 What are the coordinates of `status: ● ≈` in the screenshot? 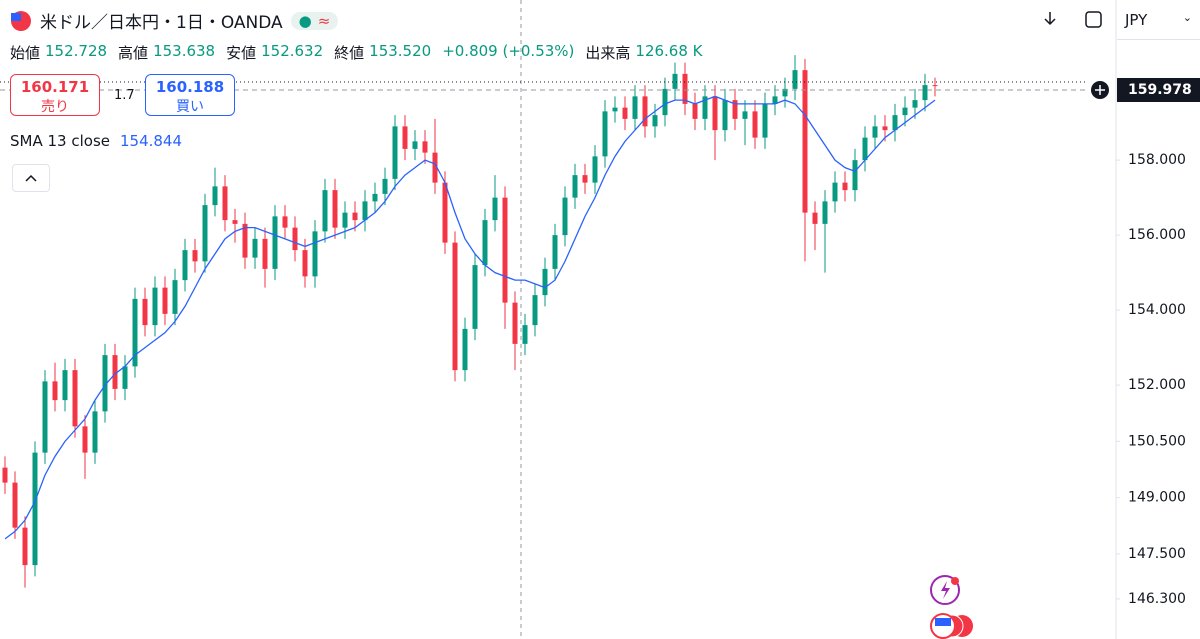 It's located at (314, 20).